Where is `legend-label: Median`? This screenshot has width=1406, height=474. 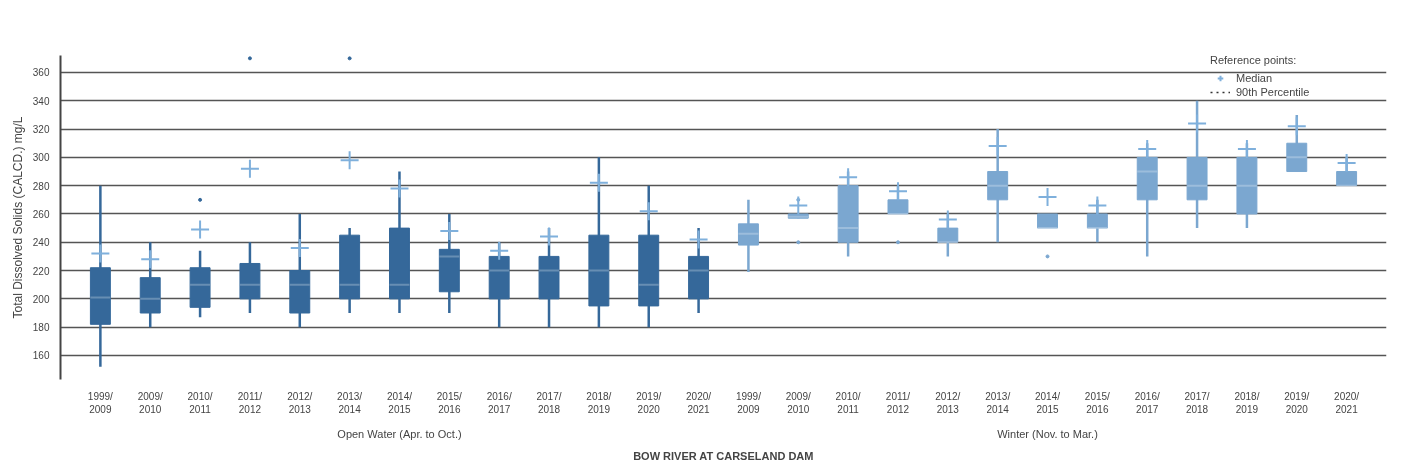 legend-label: Median is located at coordinates (1254, 78).